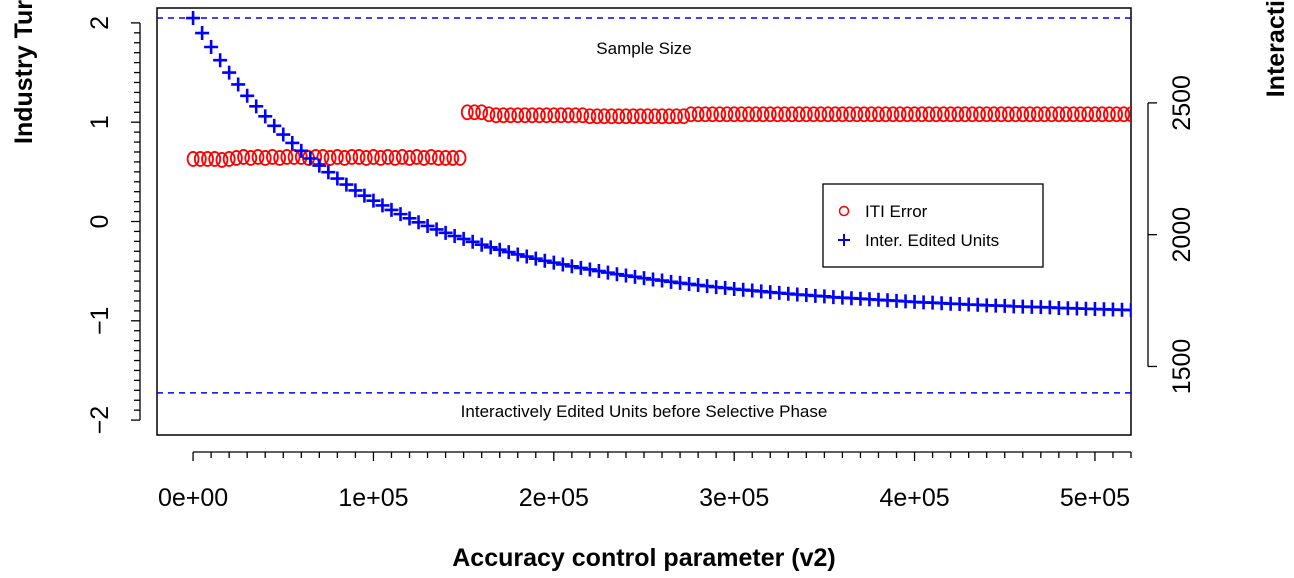 This screenshot has height=578, width=1294. I want to click on y-left-tick-label: 2, so click(100, 23).